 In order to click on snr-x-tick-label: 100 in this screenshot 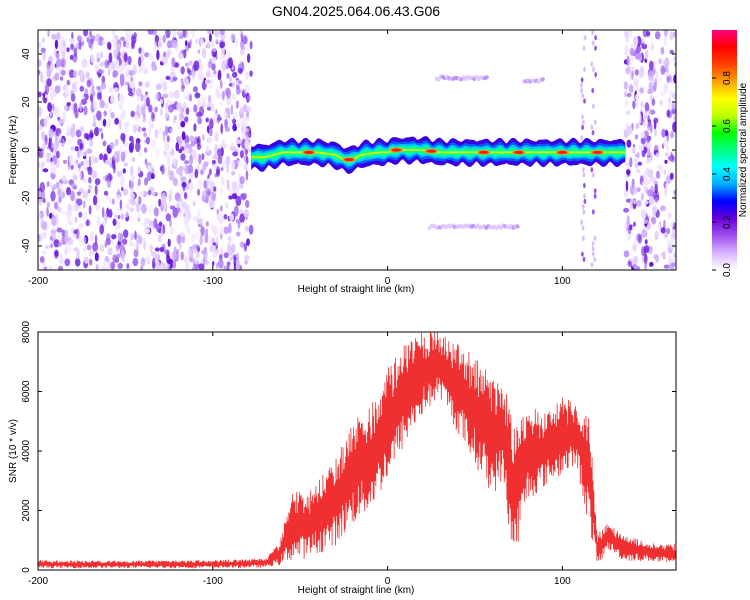, I will do `click(562, 581)`.